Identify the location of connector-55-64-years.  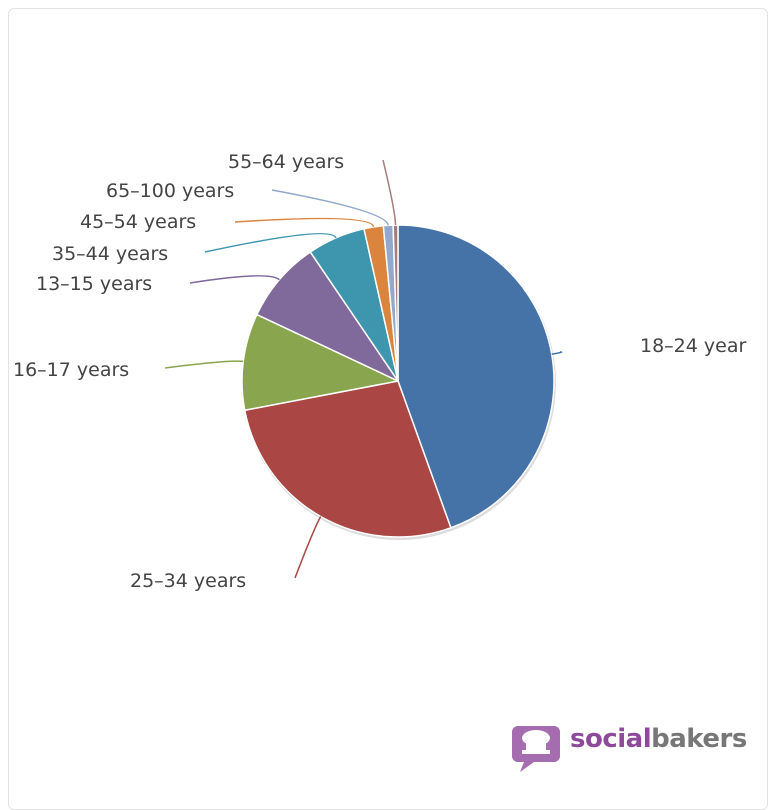
(389, 192).